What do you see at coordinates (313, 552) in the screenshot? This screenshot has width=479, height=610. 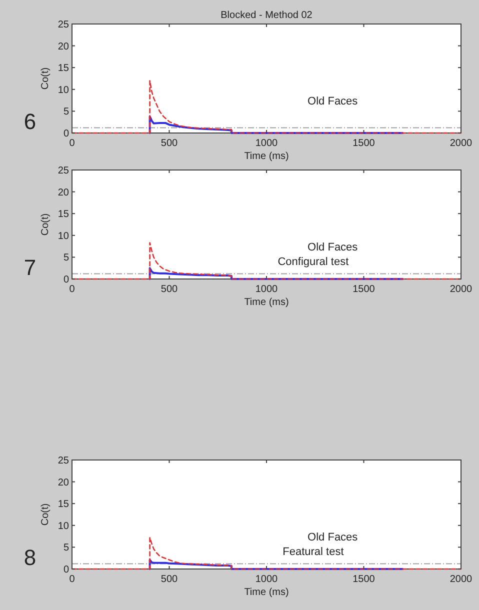 I see `annotation: Featural test` at bounding box center [313, 552].